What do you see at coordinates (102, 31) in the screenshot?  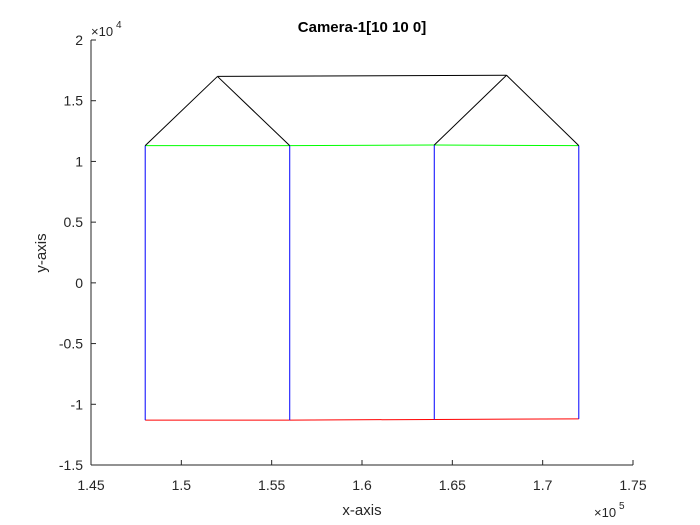 I see `y-exponent-base: ×10` at bounding box center [102, 31].